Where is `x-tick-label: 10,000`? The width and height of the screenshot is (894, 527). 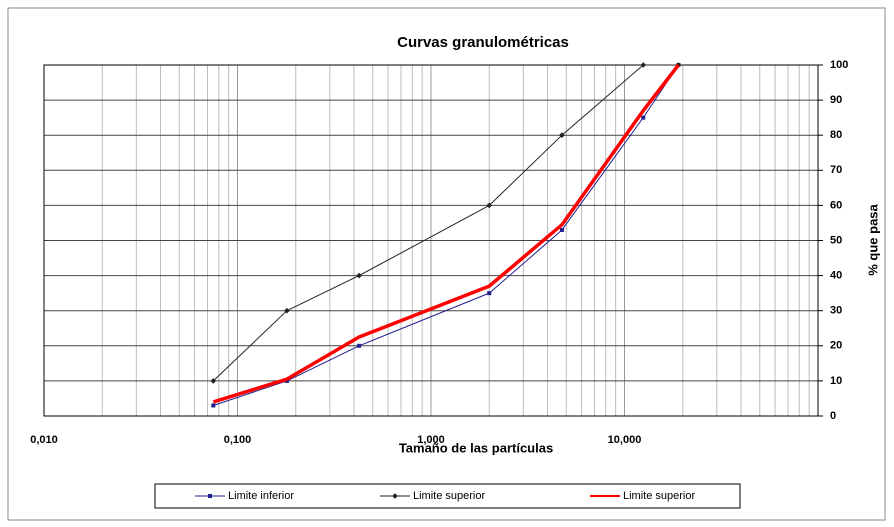
x-tick-label: 10,000 is located at coordinates (625, 440).